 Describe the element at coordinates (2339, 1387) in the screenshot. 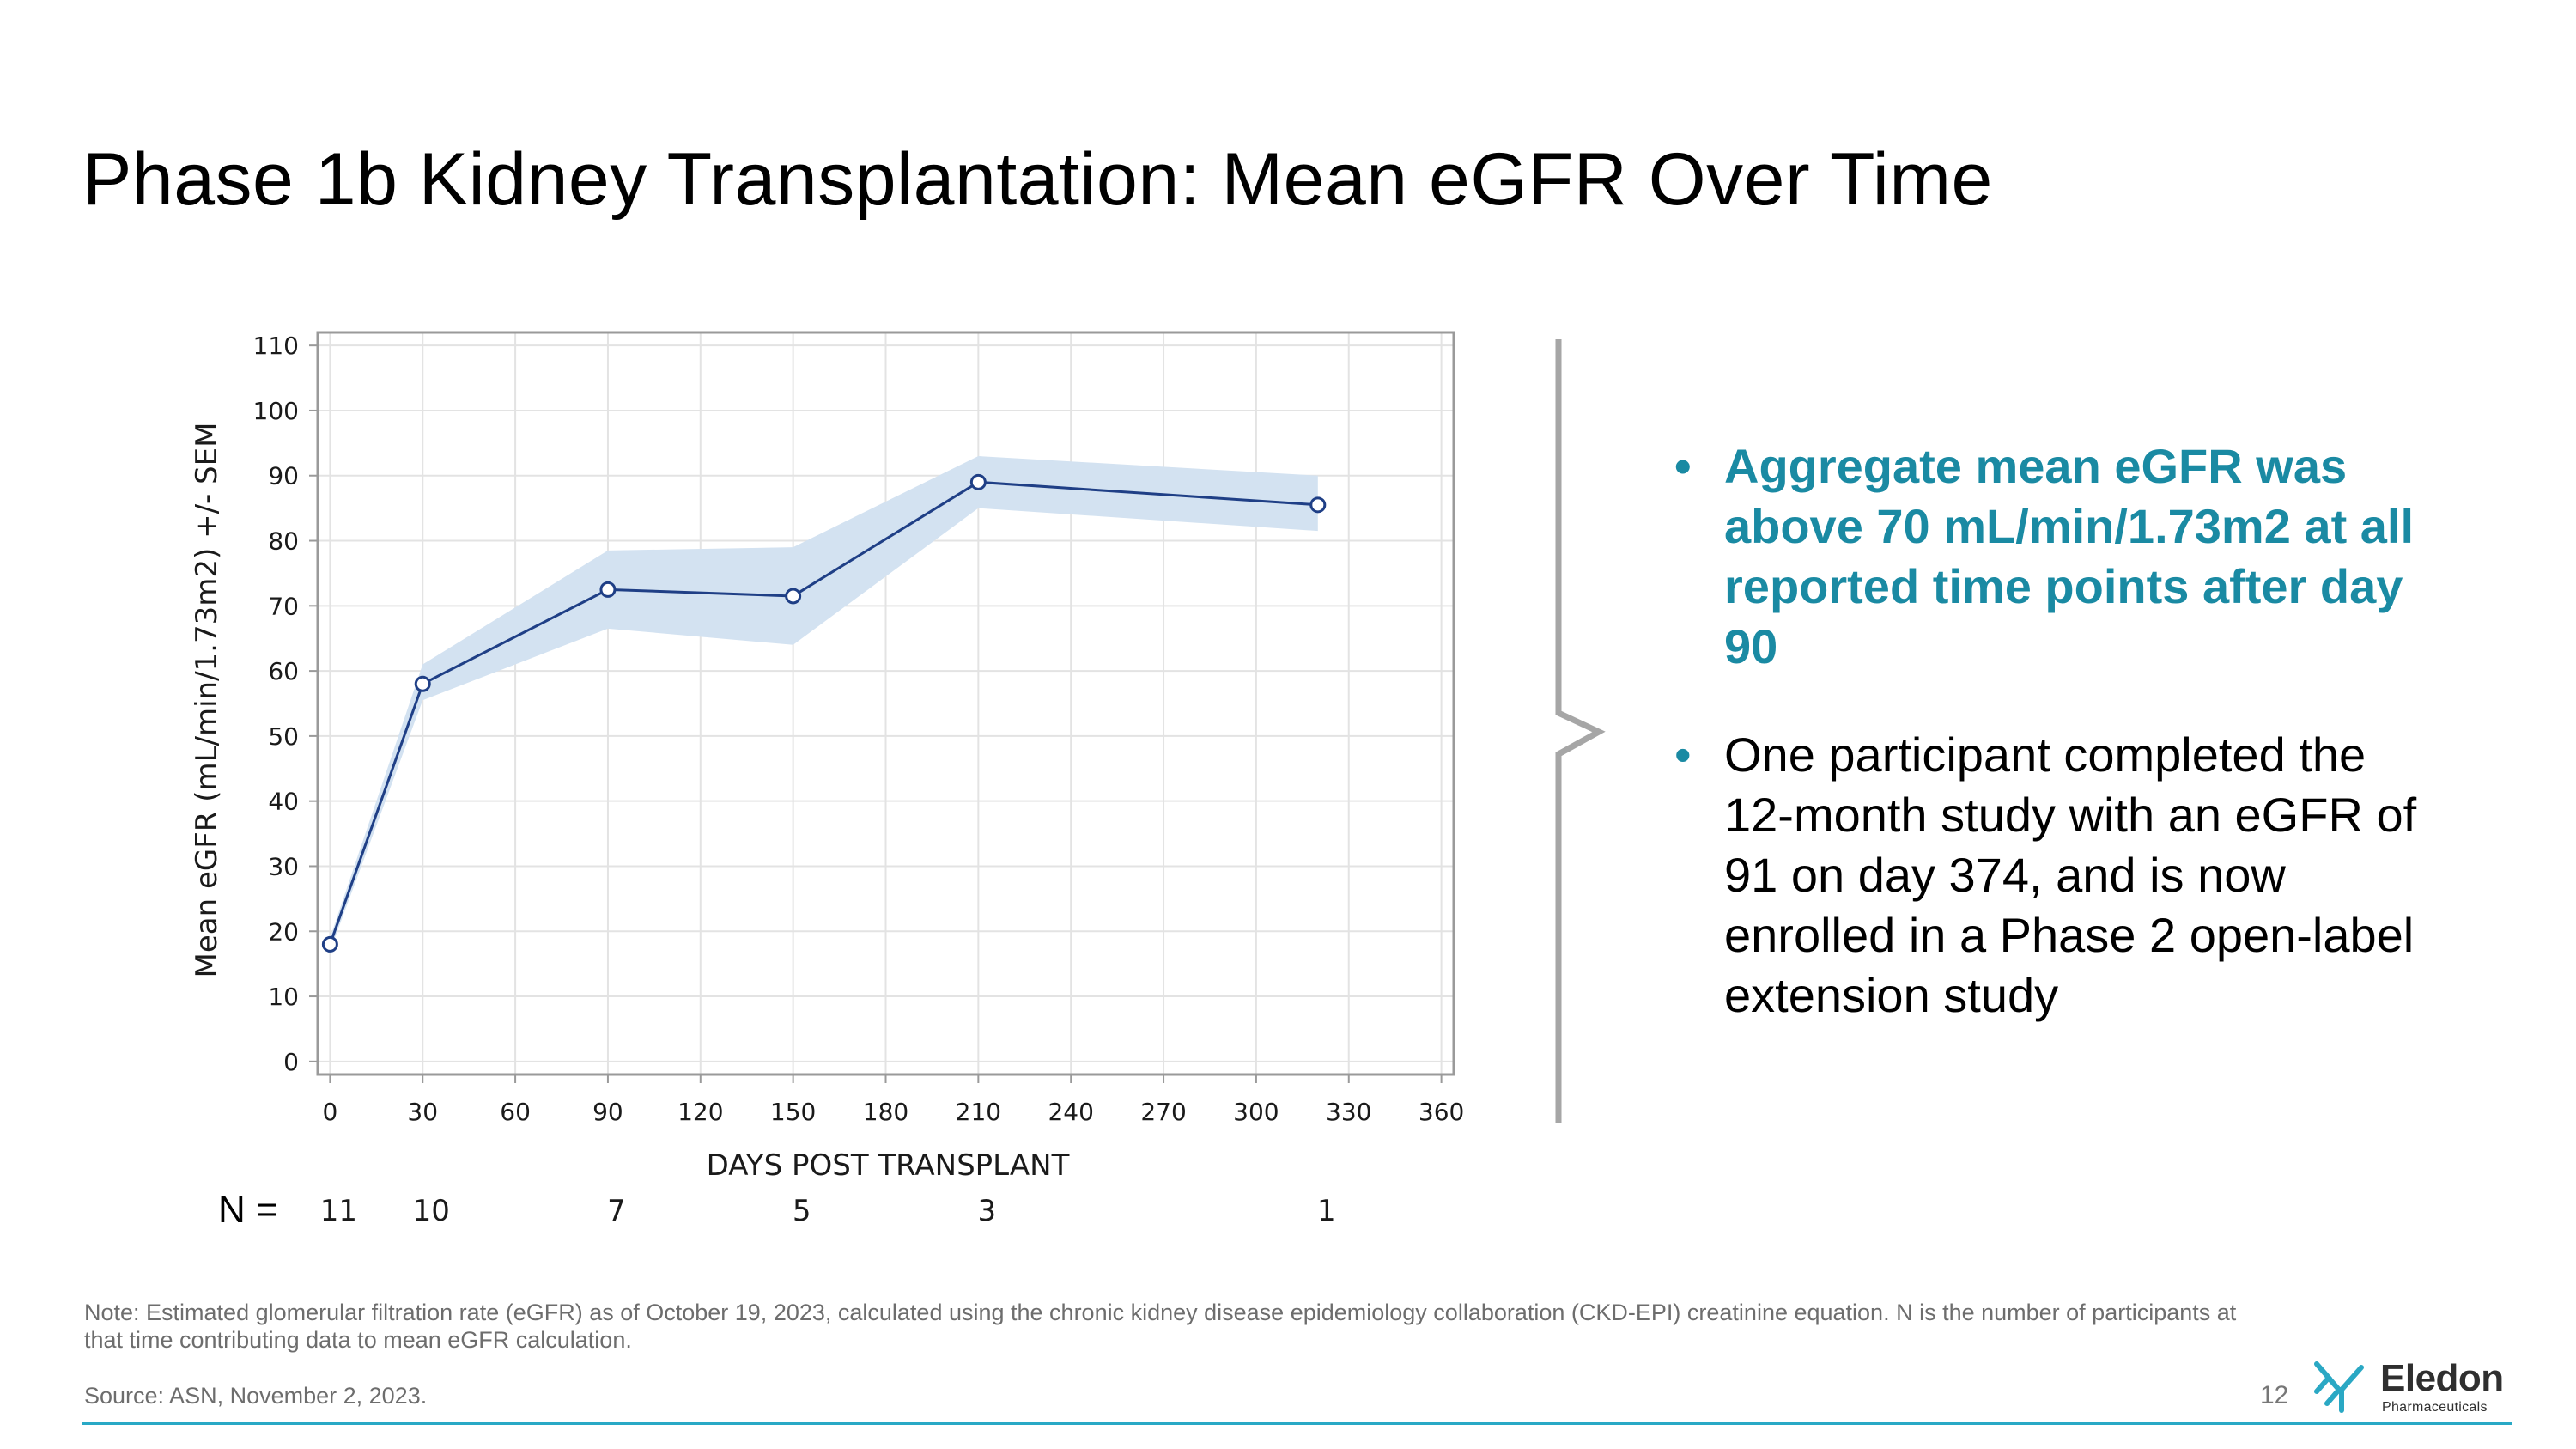

I see `eledon-logo-icon` at that location.